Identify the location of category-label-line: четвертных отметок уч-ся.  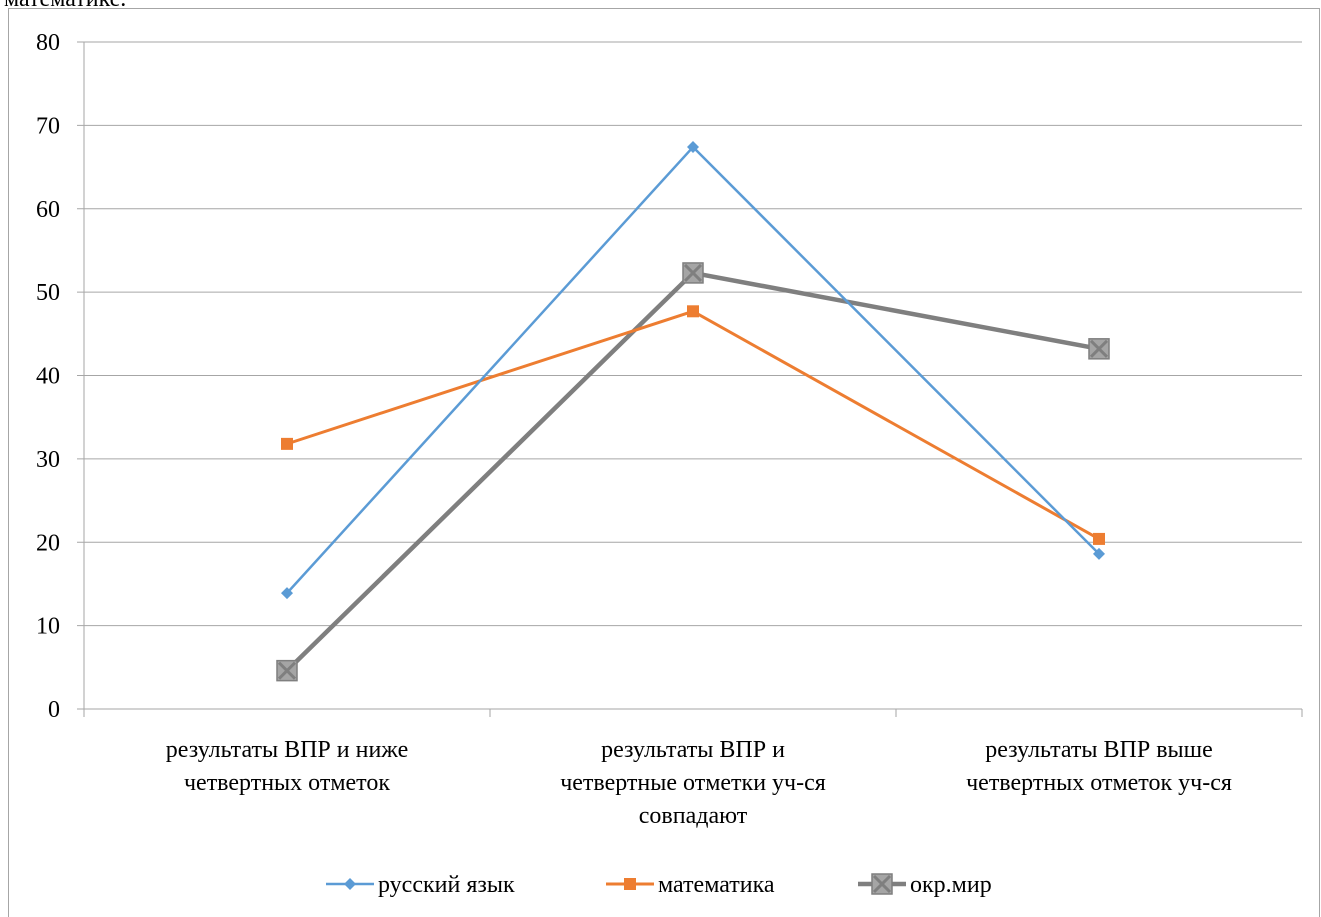
(1099, 783).